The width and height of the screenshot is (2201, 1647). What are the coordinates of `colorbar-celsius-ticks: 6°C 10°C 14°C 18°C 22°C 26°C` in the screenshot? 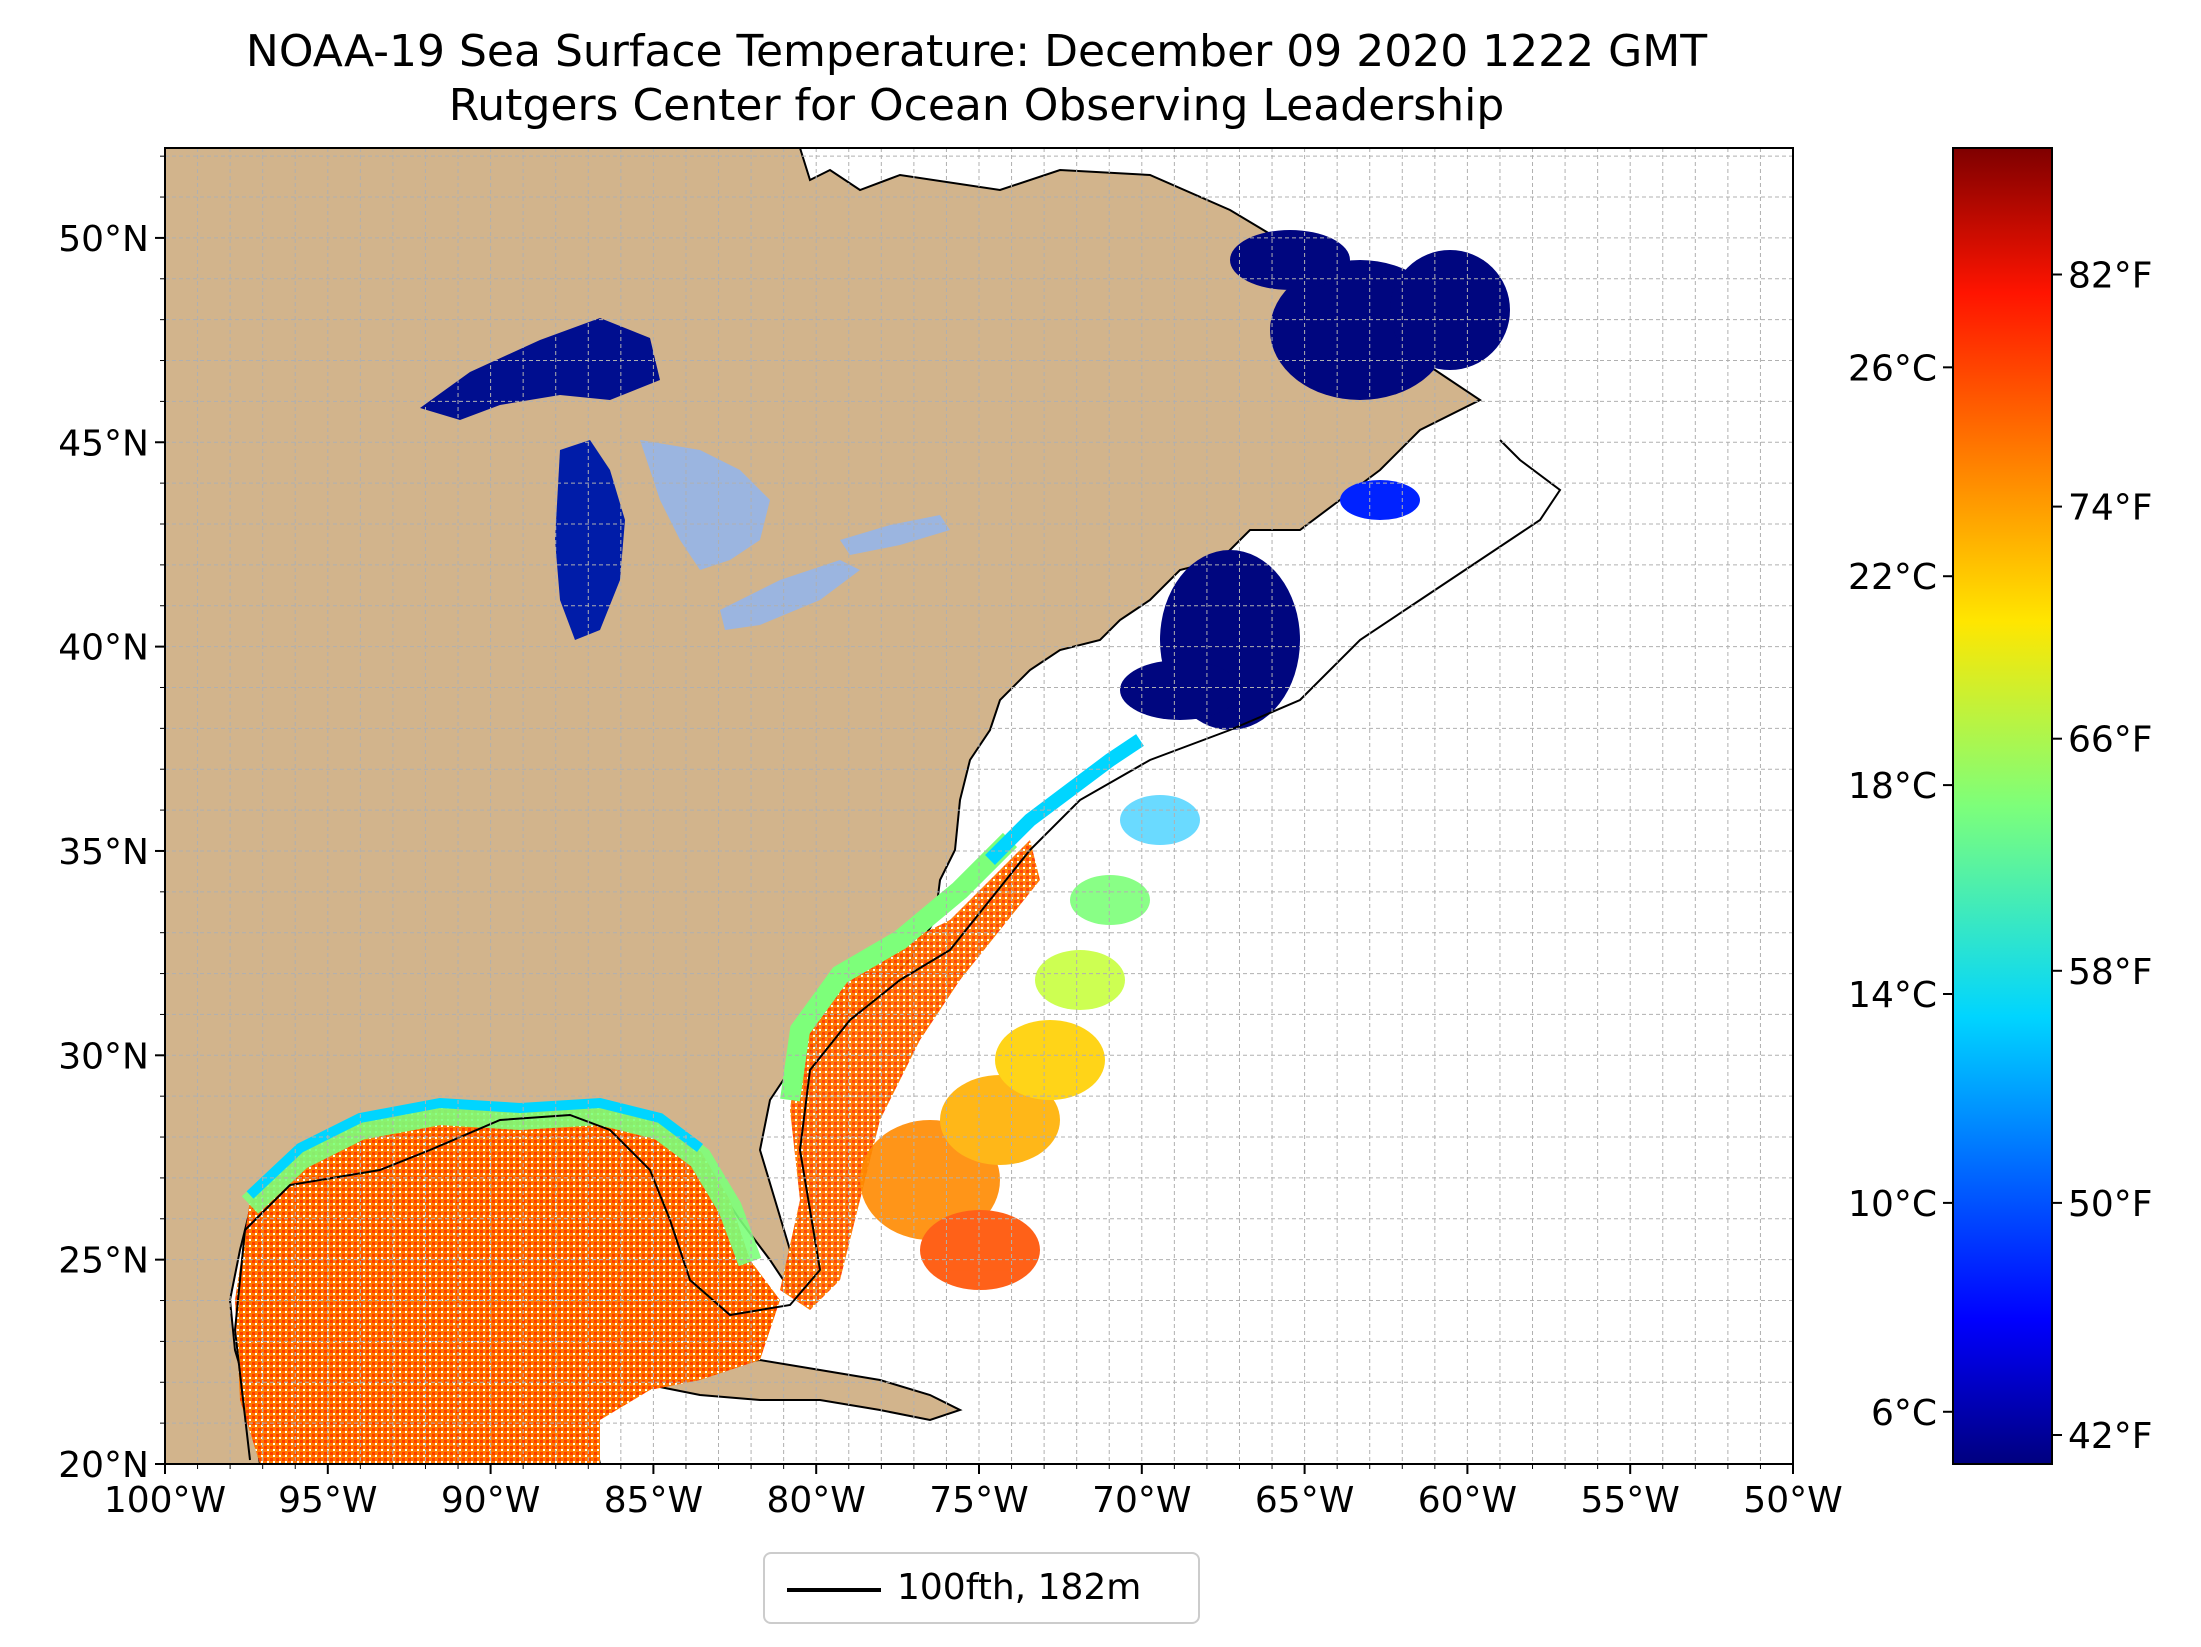 It's located at (1900, 891).